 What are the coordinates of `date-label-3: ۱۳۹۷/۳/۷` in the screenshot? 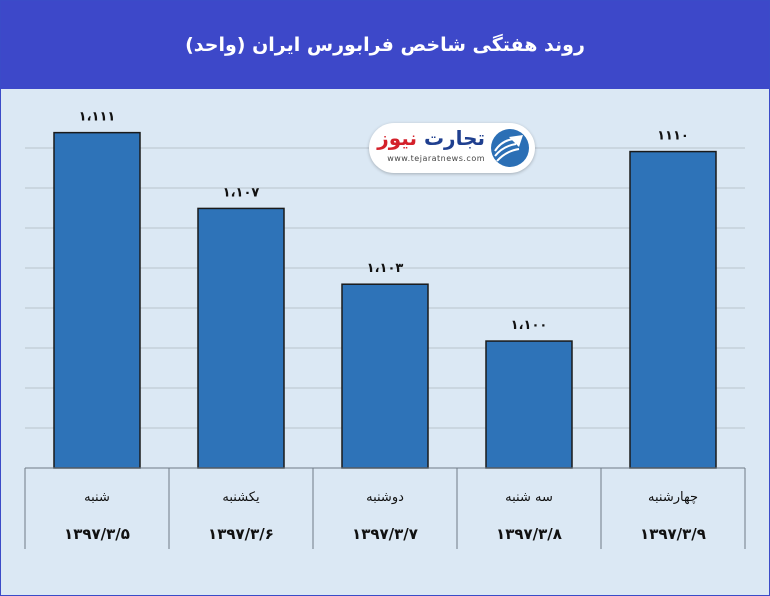 It's located at (385, 534).